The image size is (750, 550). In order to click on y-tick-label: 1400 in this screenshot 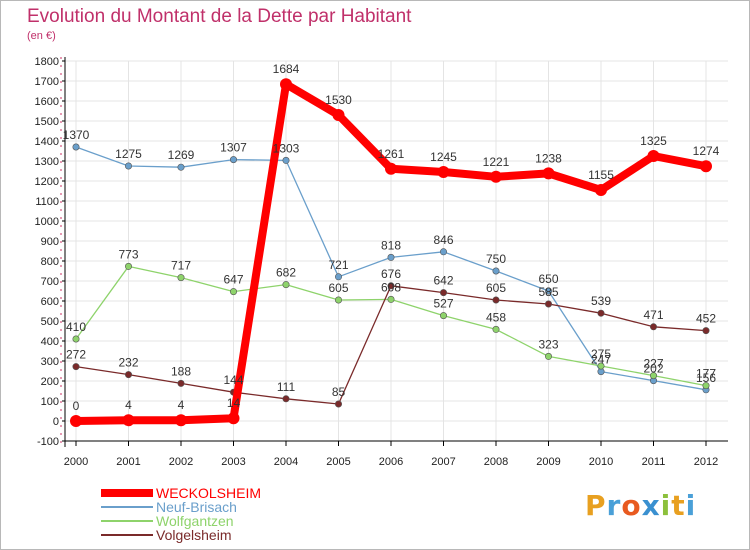, I will do `click(47, 142)`.